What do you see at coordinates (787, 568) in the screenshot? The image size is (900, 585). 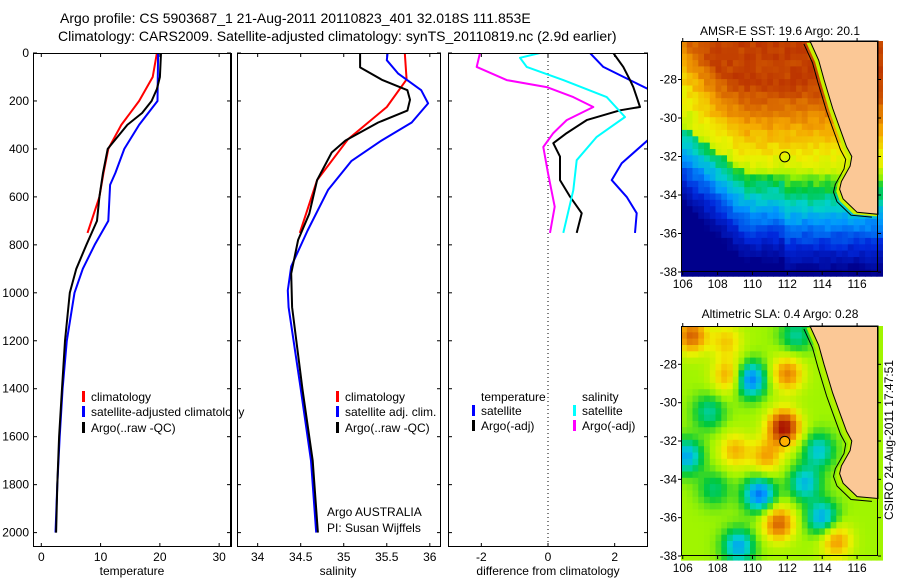 I see `x-tick-label: 112` at bounding box center [787, 568].